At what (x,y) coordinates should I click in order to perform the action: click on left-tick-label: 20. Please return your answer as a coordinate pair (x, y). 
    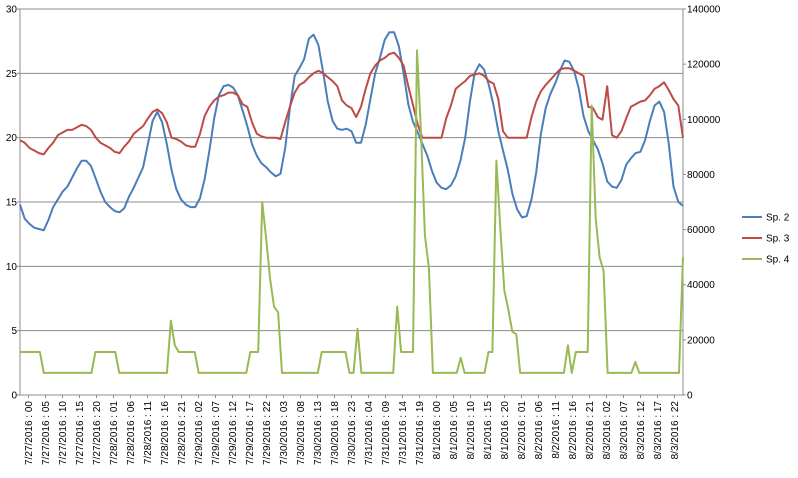
    Looking at the image, I should click on (12, 138).